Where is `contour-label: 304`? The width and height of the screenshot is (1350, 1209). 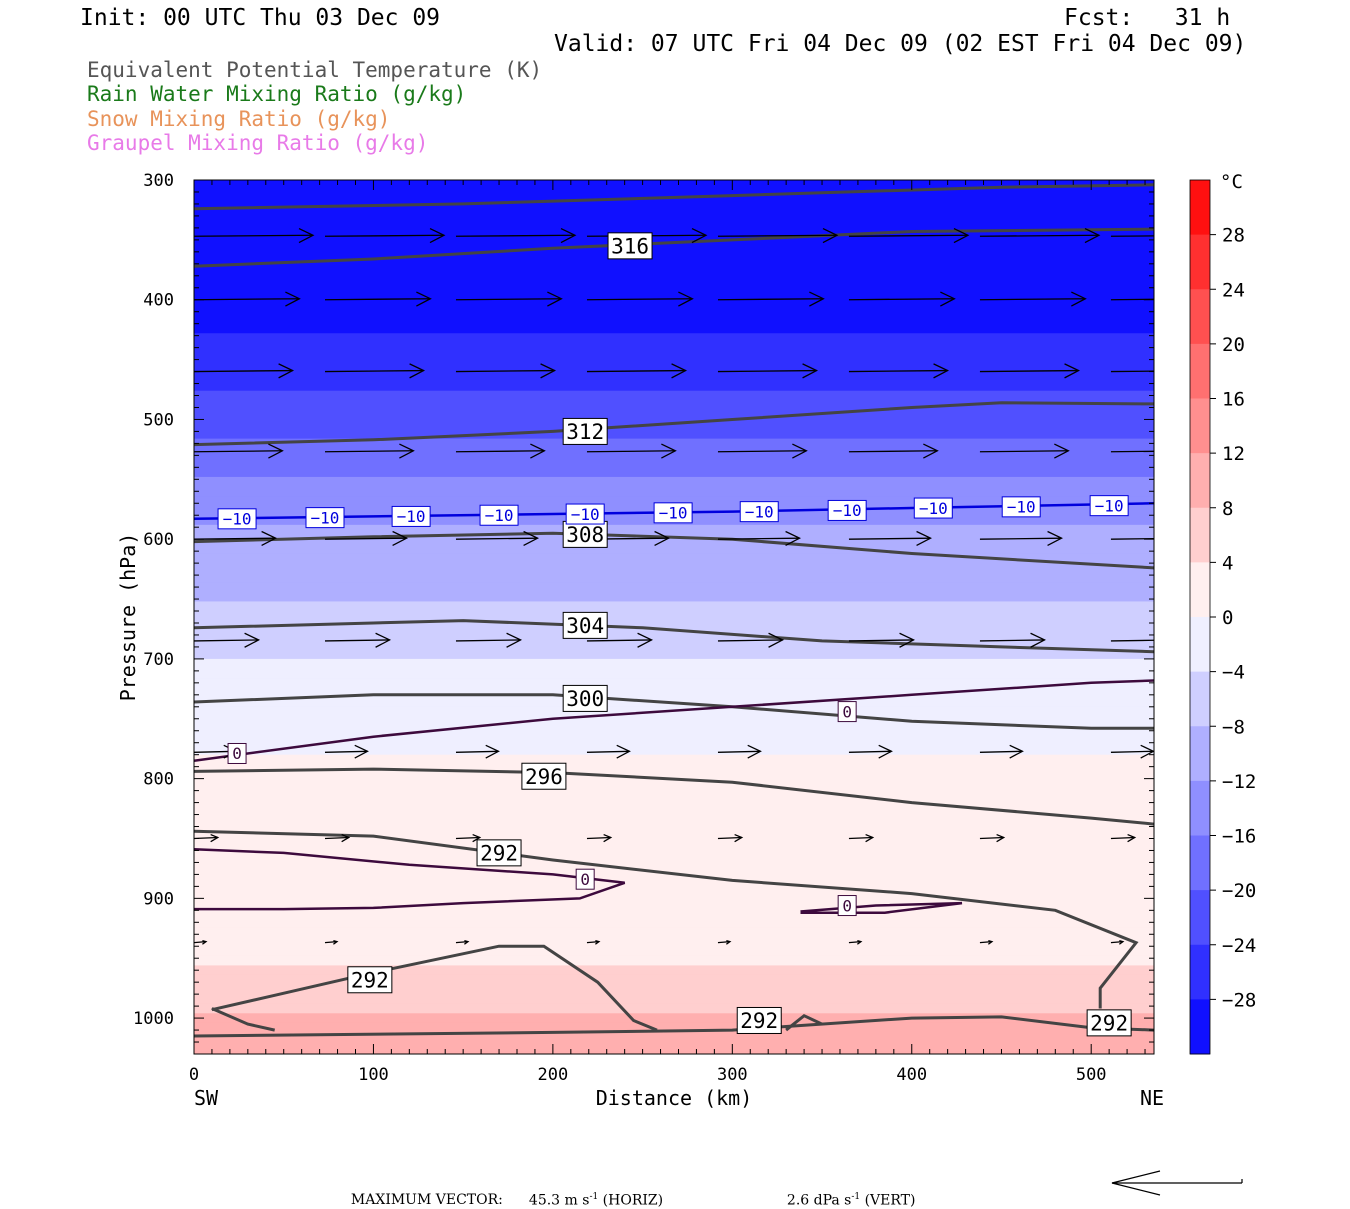 contour-label: 304 is located at coordinates (585, 626).